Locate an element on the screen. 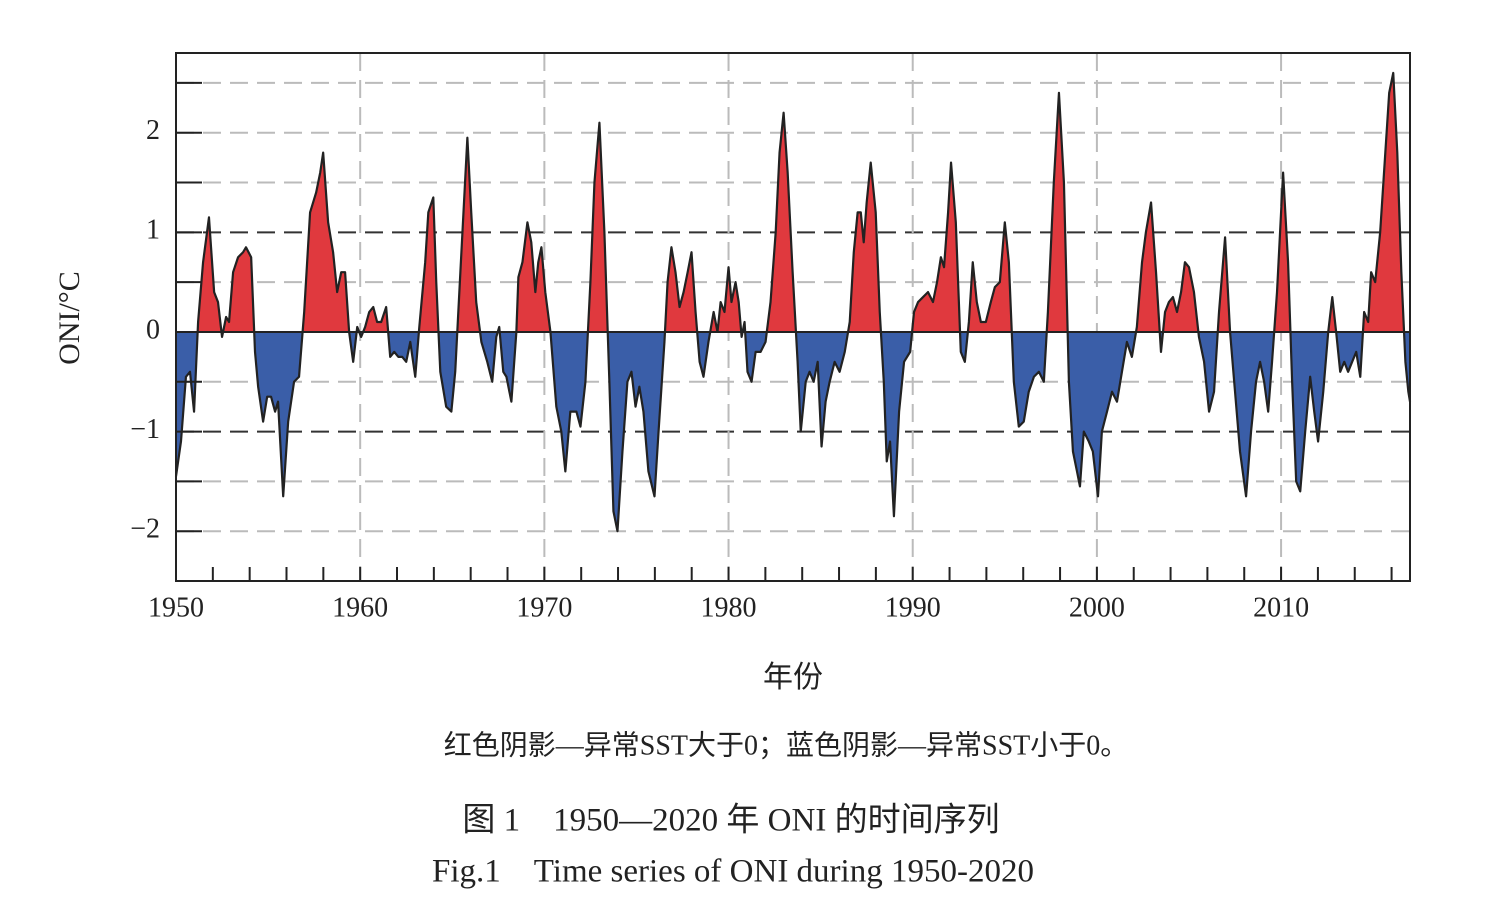  y-axis-label: ONI/°C is located at coordinates (69, 318).